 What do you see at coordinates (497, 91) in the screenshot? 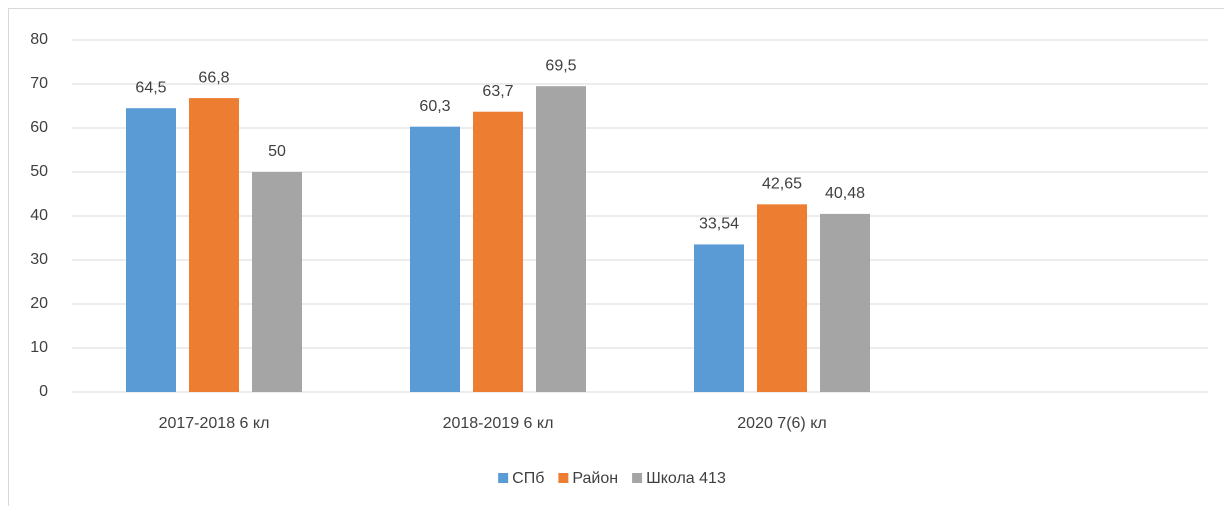
I see `data-label: 63,7` at bounding box center [497, 91].